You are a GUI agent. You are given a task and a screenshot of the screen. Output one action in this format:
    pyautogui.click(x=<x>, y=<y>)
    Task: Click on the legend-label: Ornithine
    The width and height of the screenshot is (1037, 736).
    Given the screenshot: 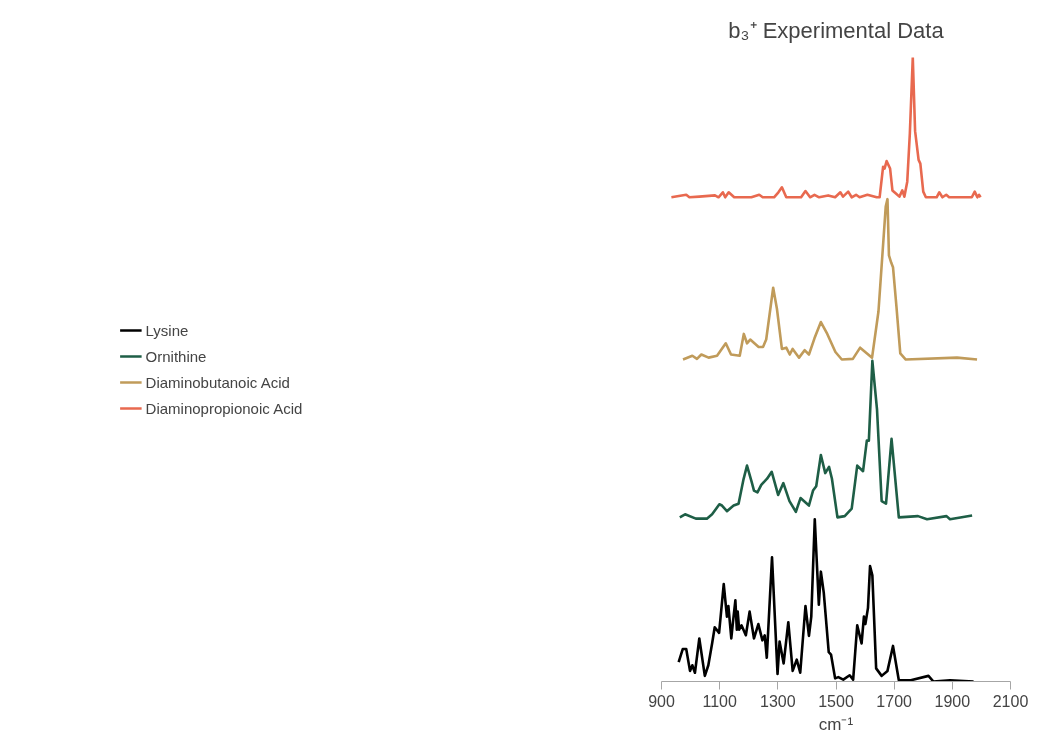 What is the action you would take?
    pyautogui.click(x=176, y=356)
    